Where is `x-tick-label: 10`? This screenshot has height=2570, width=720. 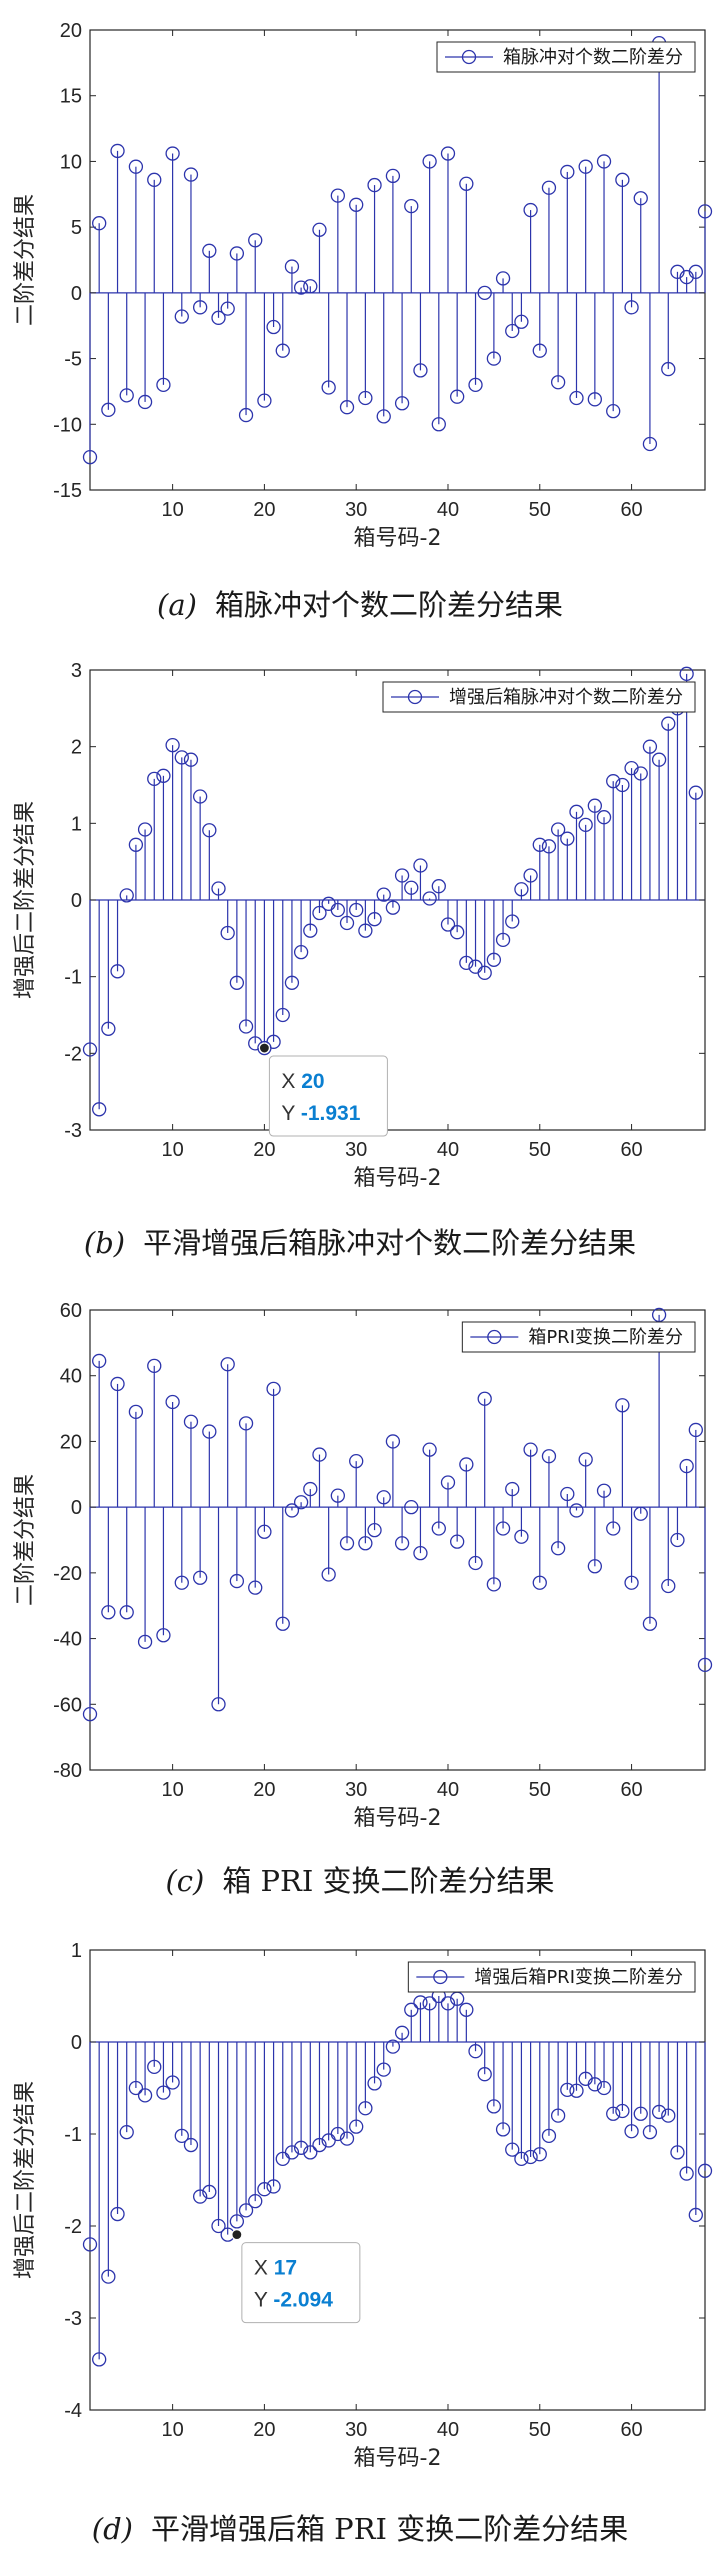 x-tick-label: 10 is located at coordinates (172, 1790).